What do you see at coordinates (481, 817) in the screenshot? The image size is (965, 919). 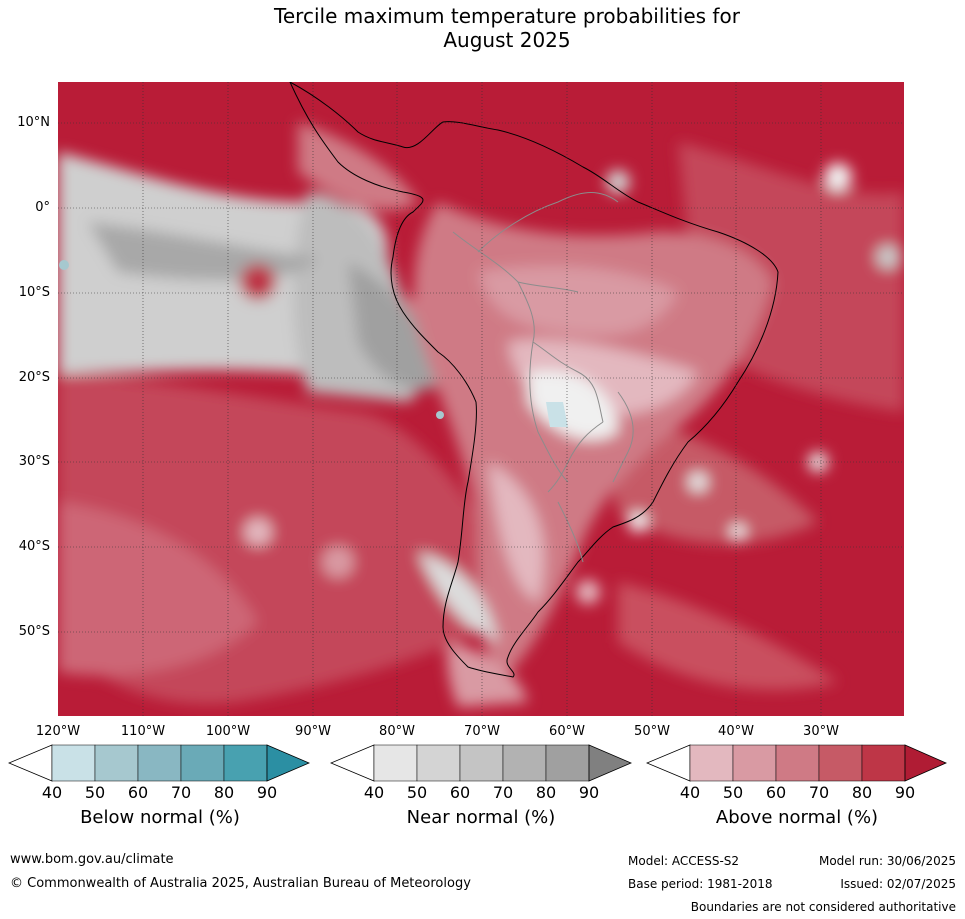 I see `near-normal-legend-title: Near normal (%)` at bounding box center [481, 817].